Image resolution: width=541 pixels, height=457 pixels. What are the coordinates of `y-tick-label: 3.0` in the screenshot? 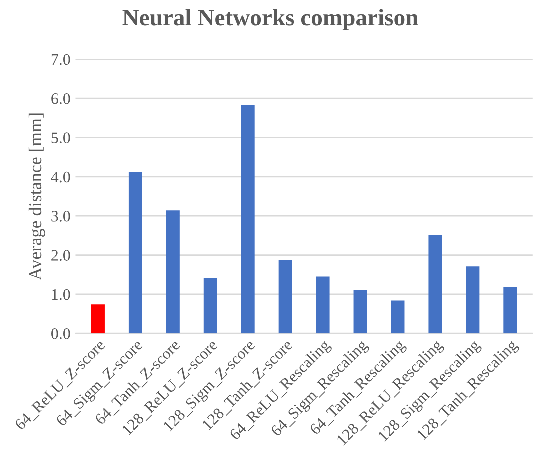 It's located at (61, 216).